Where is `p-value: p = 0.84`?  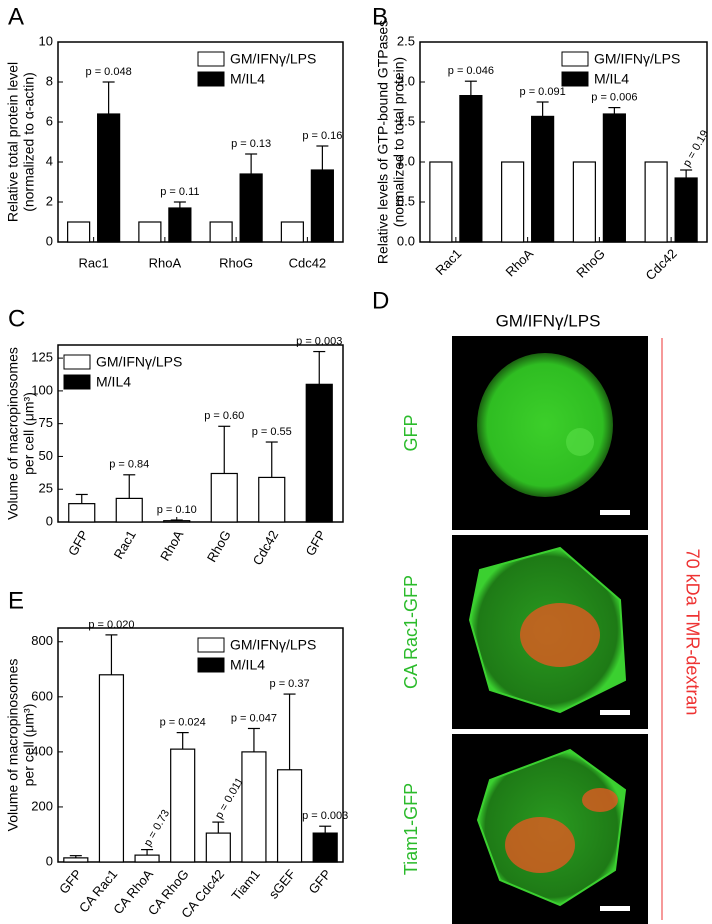 p-value: p = 0.84 is located at coordinates (129, 465).